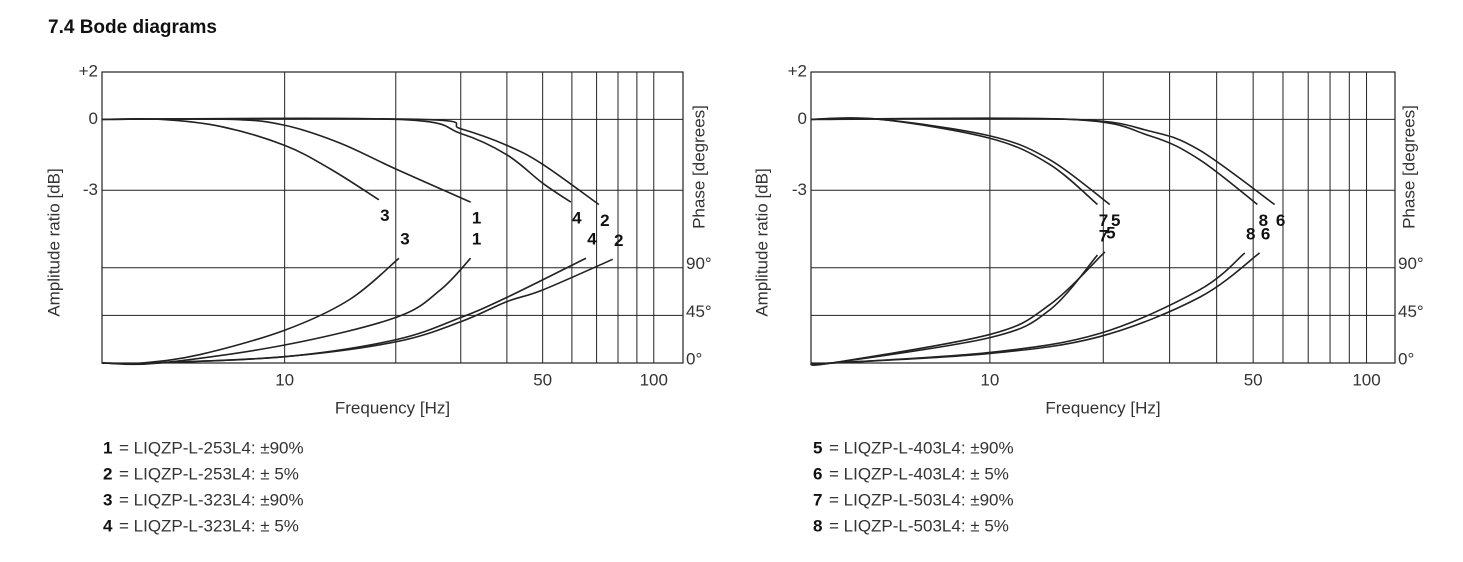 The height and width of the screenshot is (562, 1463). What do you see at coordinates (921, 499) in the screenshot?
I see `legend-text: = LIQZP-L-503L4: ±90%` at bounding box center [921, 499].